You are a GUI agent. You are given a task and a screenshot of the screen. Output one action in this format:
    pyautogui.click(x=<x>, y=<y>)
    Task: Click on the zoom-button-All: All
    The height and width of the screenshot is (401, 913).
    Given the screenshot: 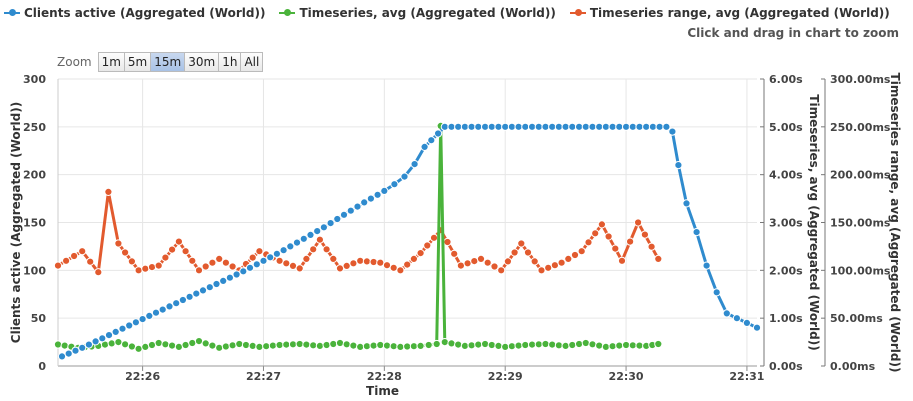 What is the action you would take?
    pyautogui.click(x=252, y=62)
    